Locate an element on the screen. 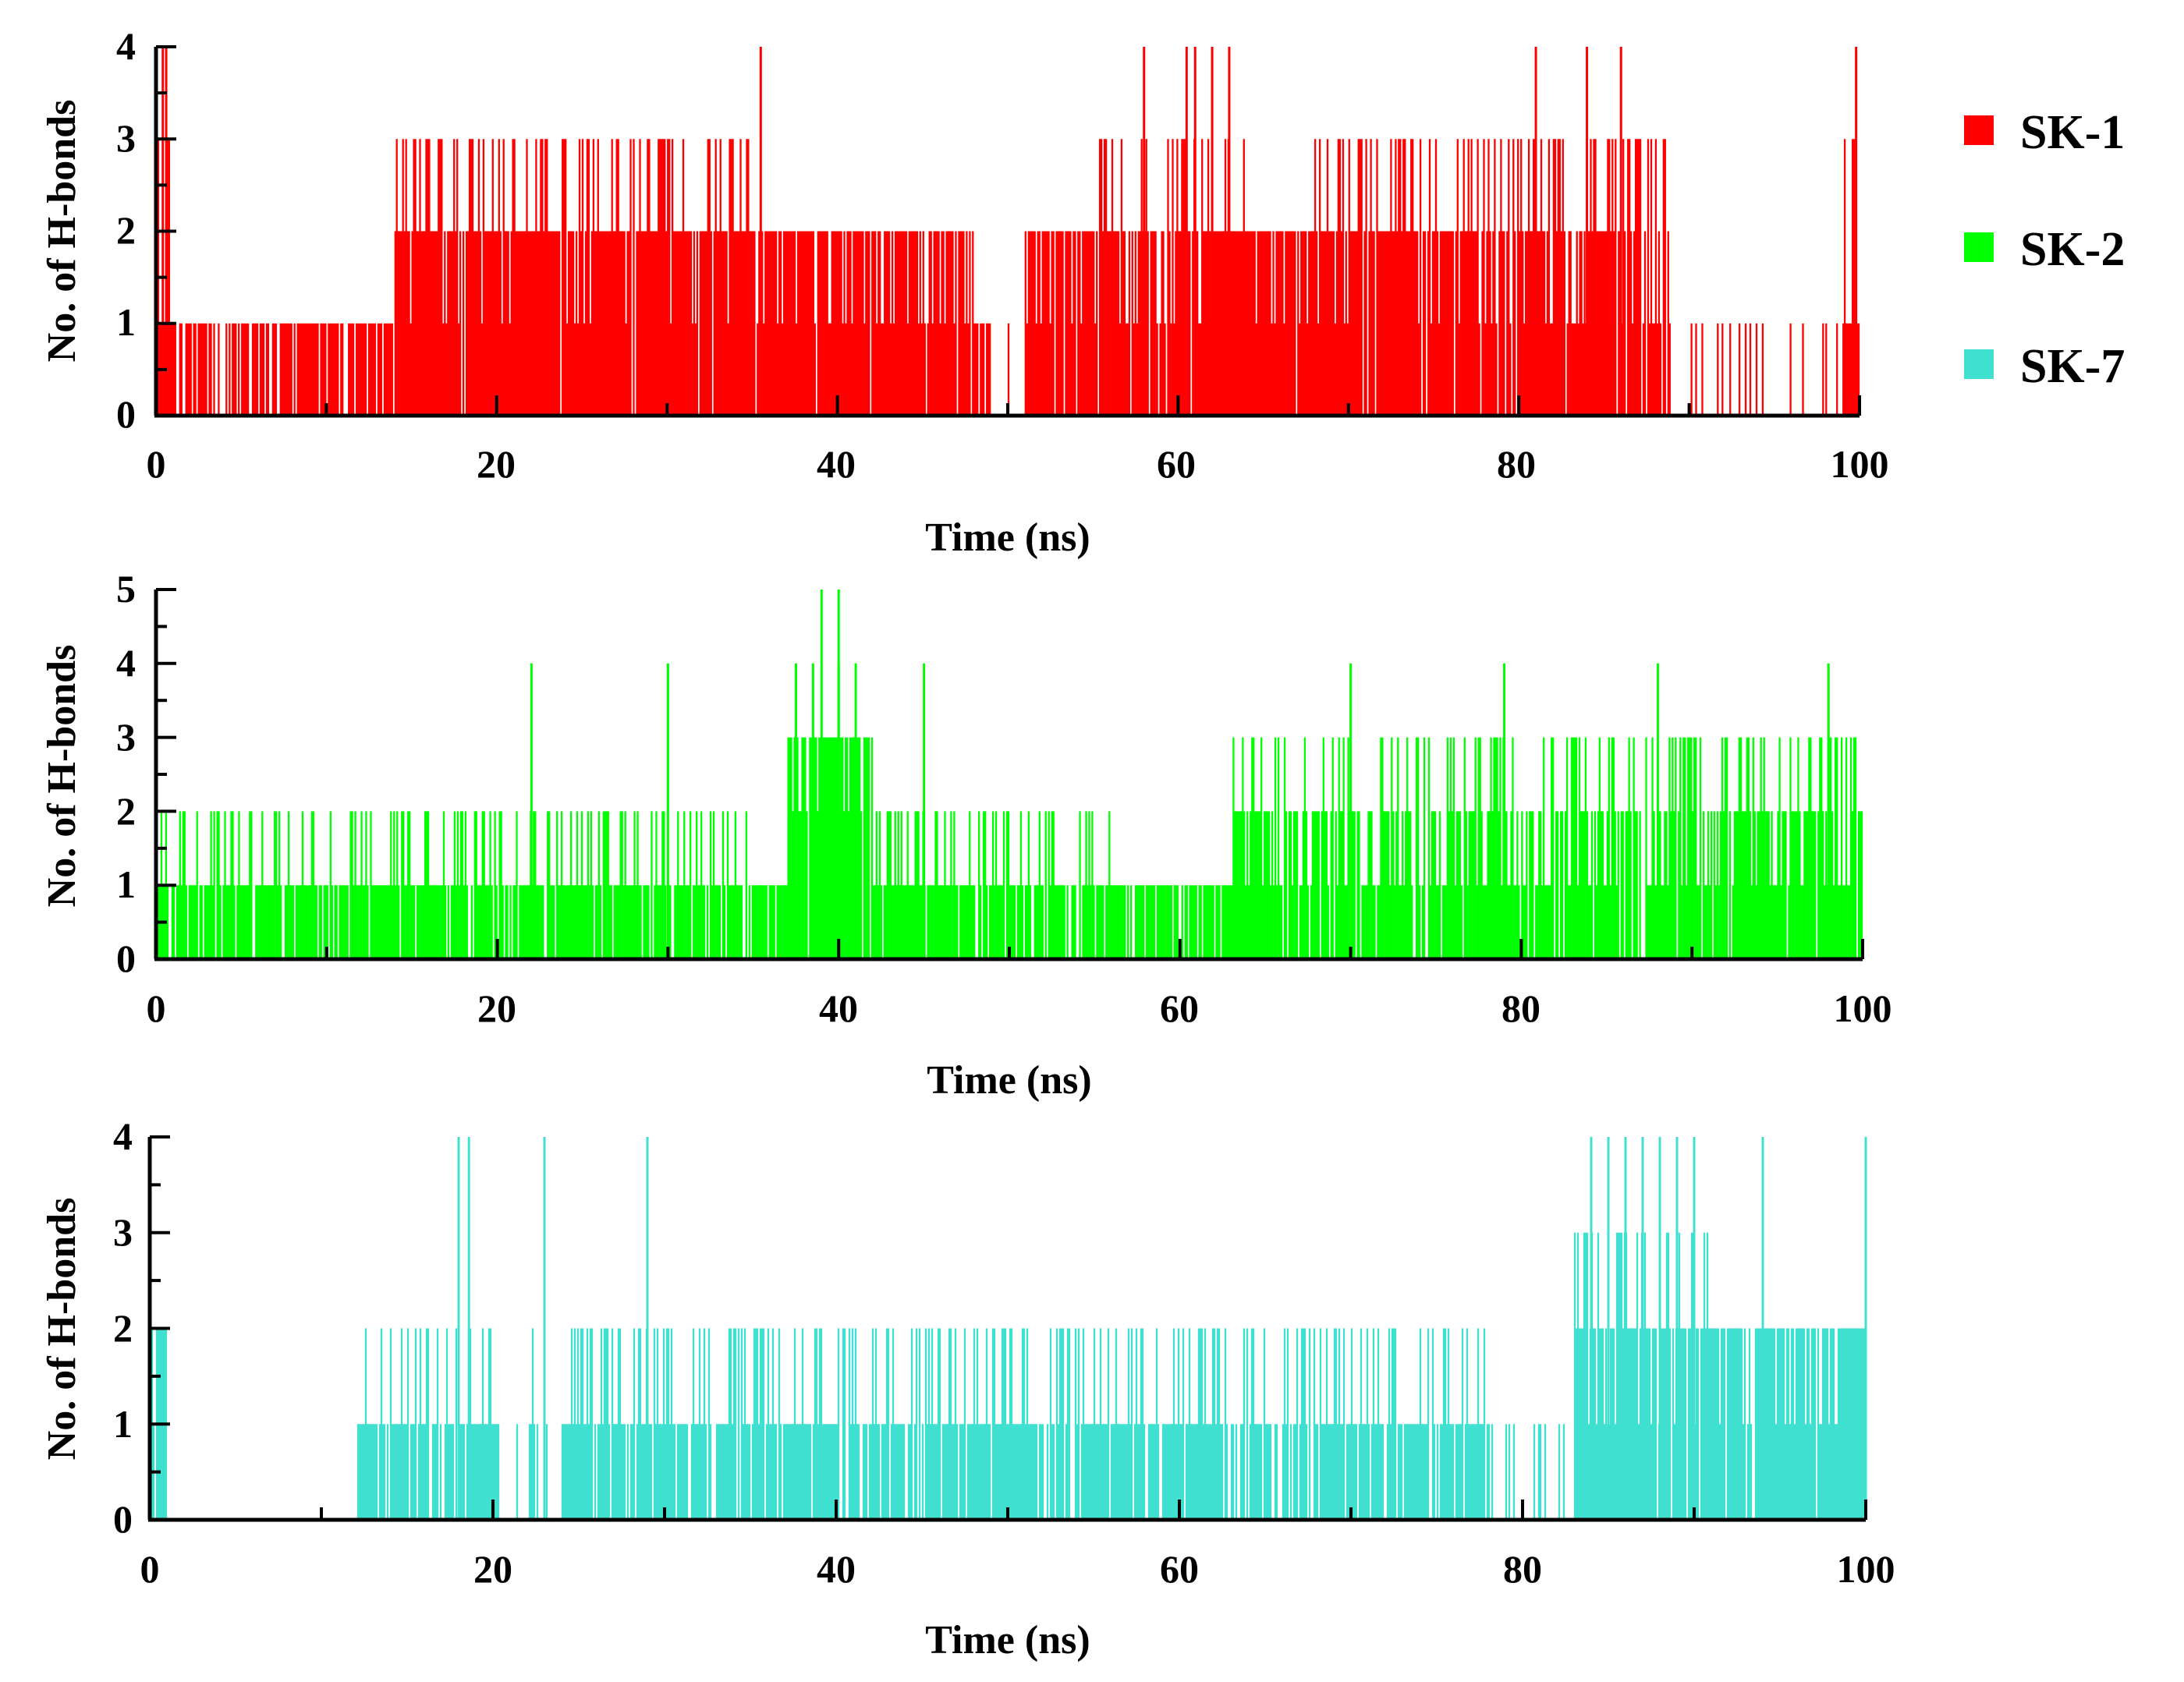 The image size is (2184, 1682). legend-swatch-sk2 is located at coordinates (1979, 247).